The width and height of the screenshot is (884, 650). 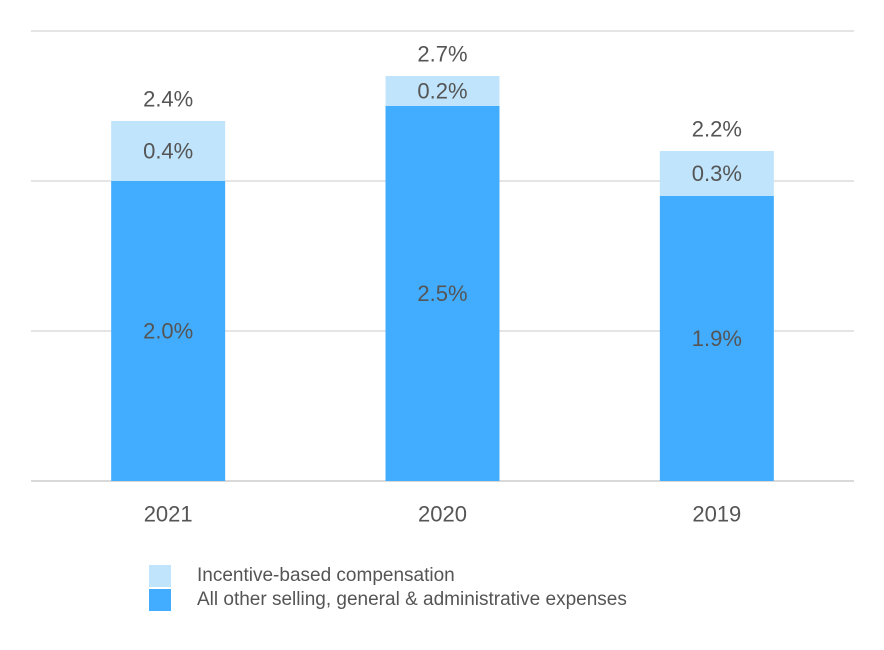 What do you see at coordinates (717, 129) in the screenshot?
I see `total-label-2019: 2.2%` at bounding box center [717, 129].